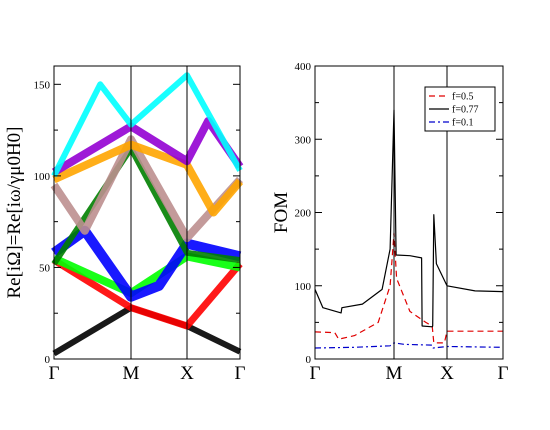  I want to click on y-tick-label: 200, so click(303, 214).